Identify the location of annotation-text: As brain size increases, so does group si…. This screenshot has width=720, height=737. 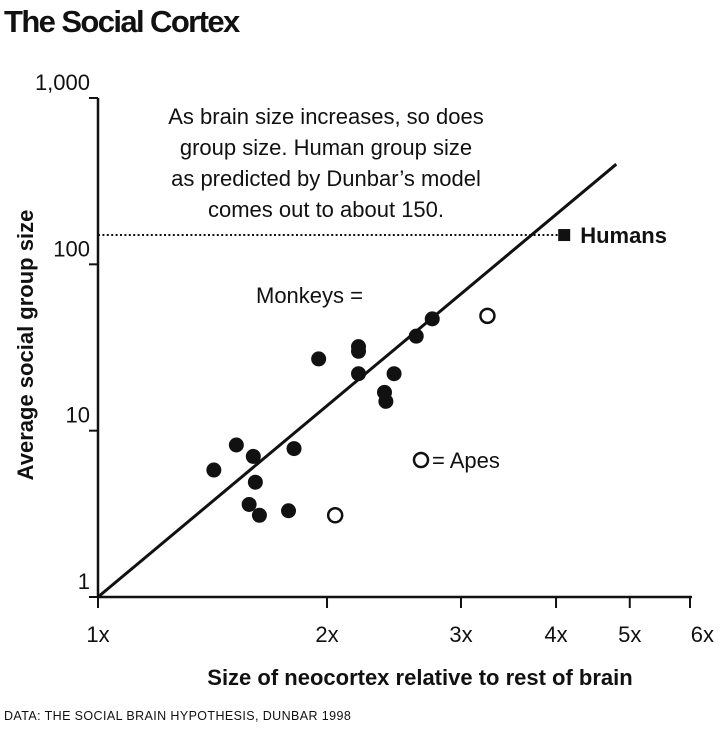
(326, 163).